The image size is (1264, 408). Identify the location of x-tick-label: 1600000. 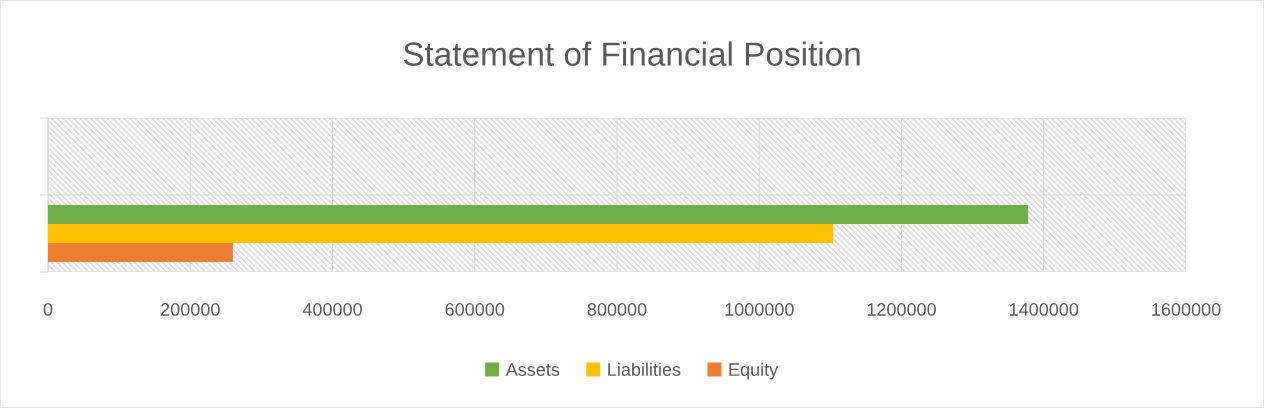
(1186, 309).